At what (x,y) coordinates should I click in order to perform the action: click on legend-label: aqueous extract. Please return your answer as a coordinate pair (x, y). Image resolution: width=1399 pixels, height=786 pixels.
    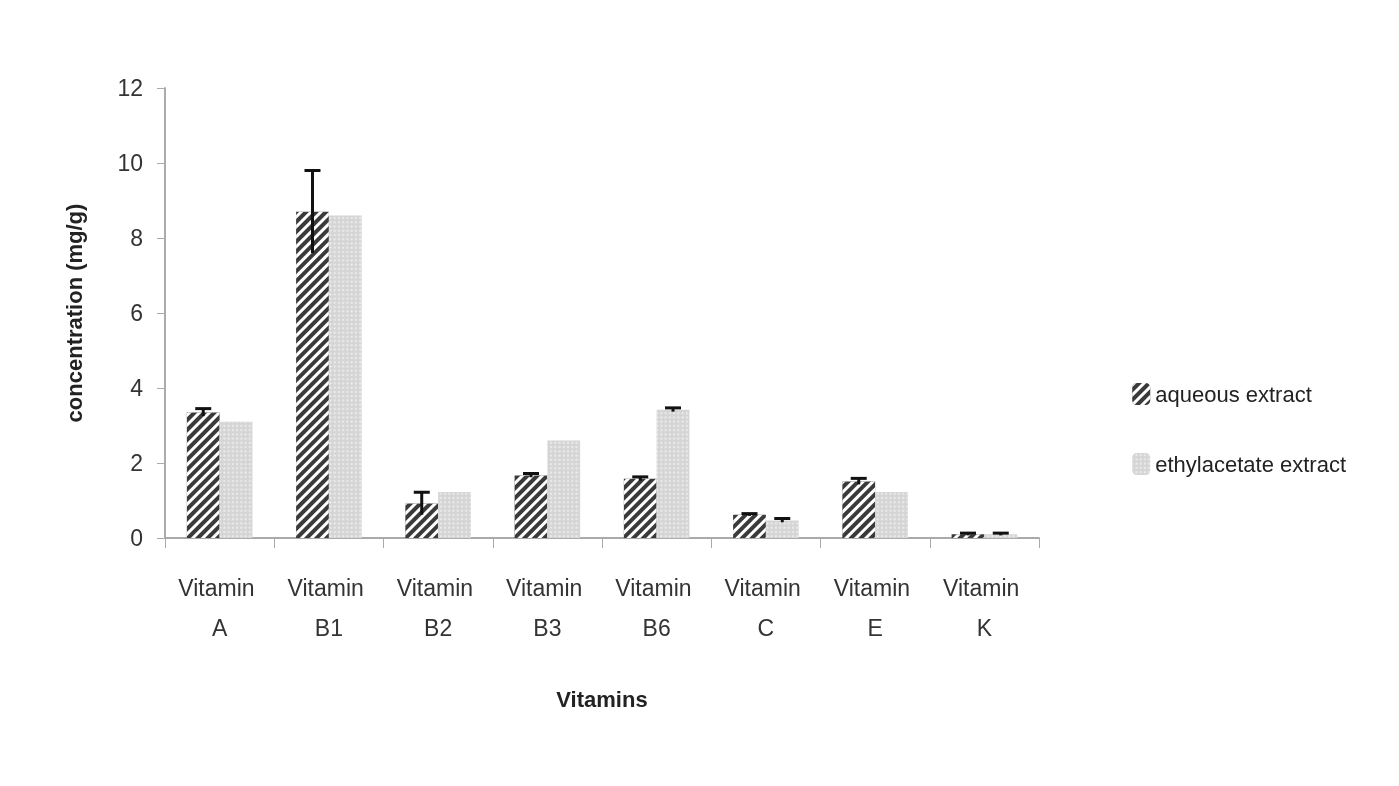
    Looking at the image, I should click on (1233, 394).